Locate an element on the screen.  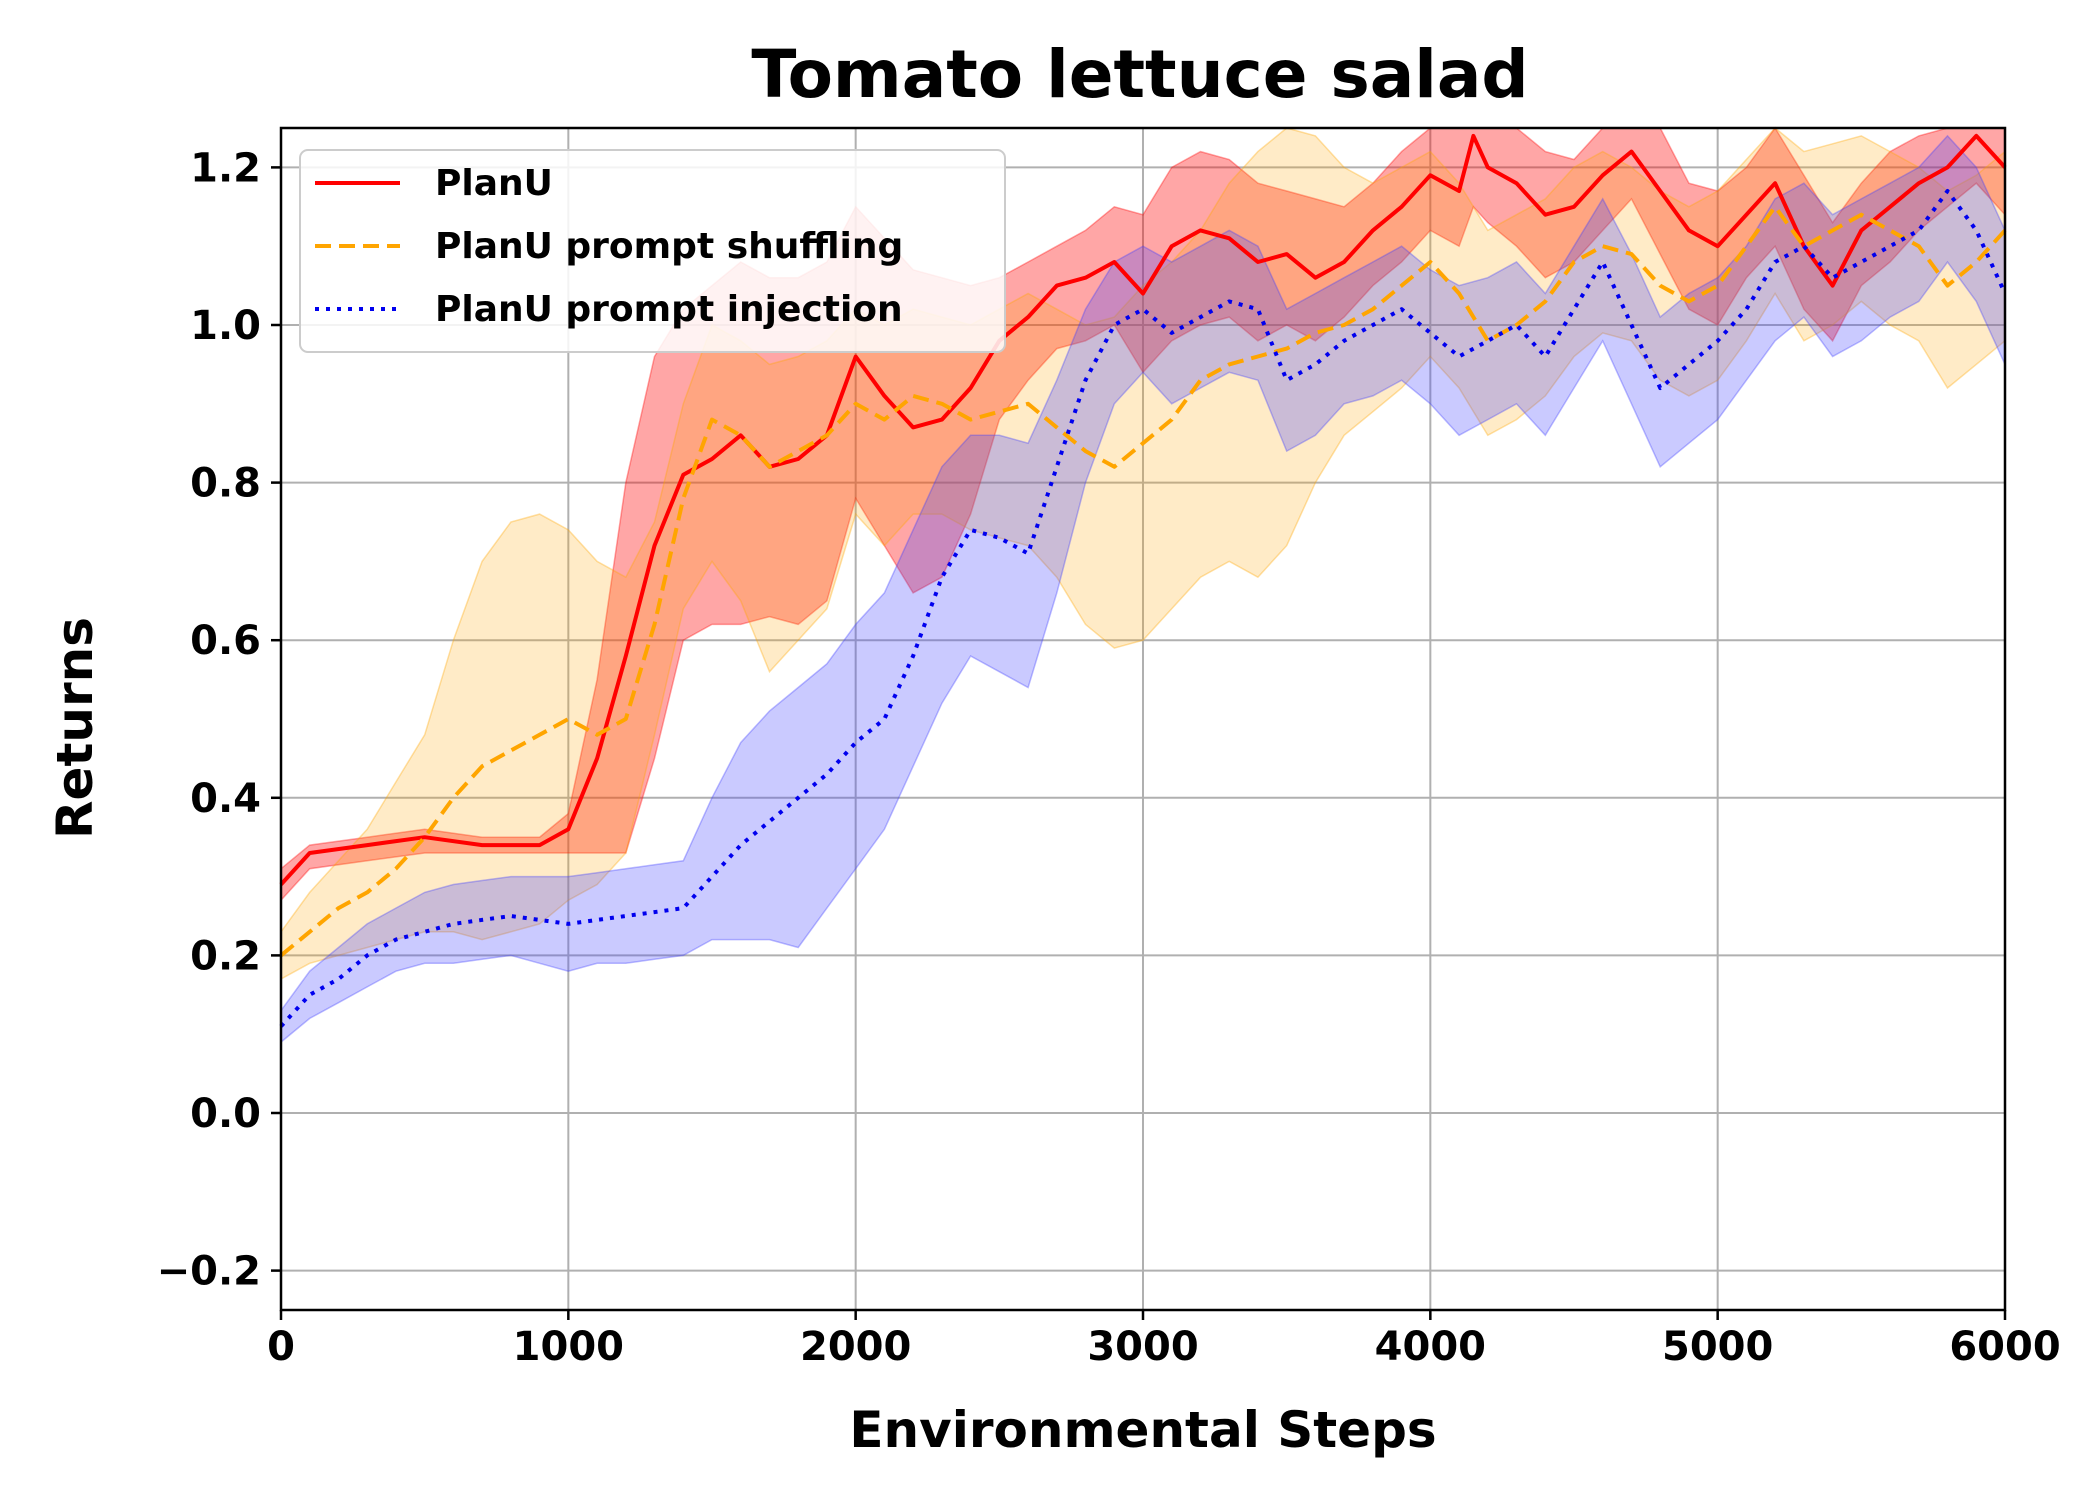
x-tick-label-1: 1000 is located at coordinates (568, 1347).